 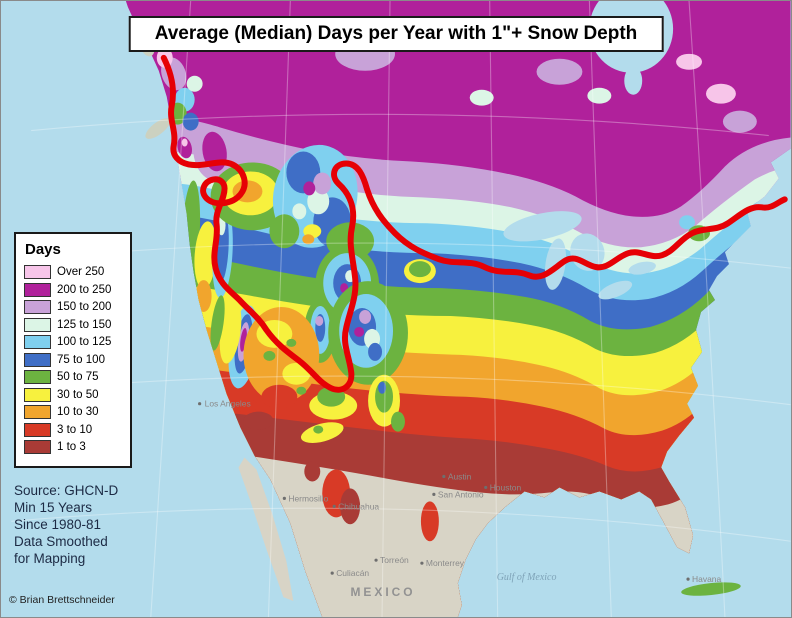 I want to click on legend-item: 3 to 10, so click(x=73, y=429).